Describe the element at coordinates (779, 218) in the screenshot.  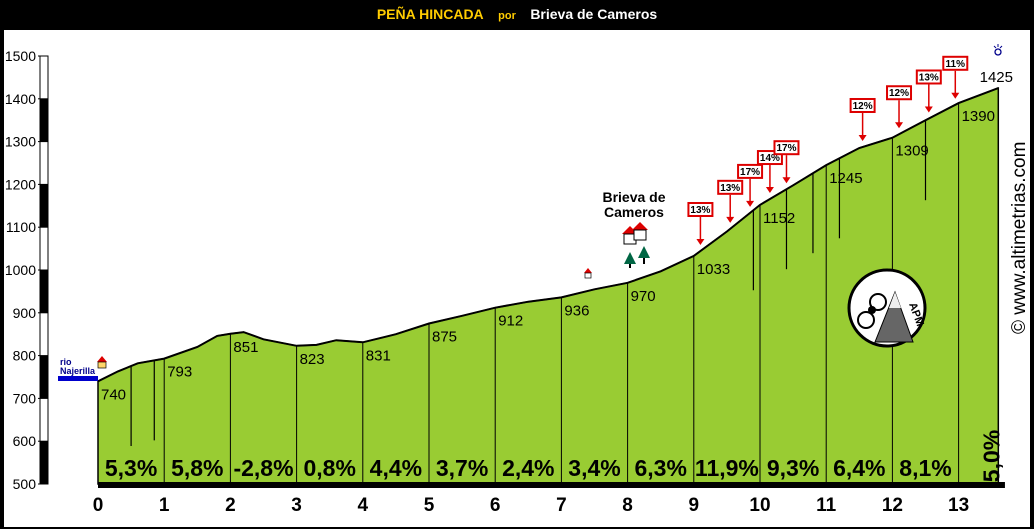
I see `altitude-label: 1152` at that location.